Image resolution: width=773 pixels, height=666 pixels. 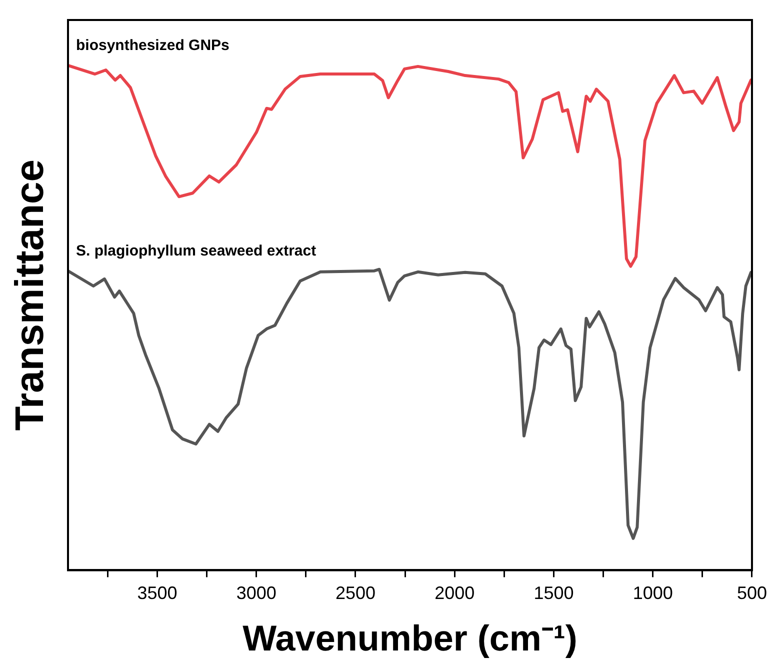 What do you see at coordinates (355, 592) in the screenshot?
I see `x-tick-label: 2500` at bounding box center [355, 592].